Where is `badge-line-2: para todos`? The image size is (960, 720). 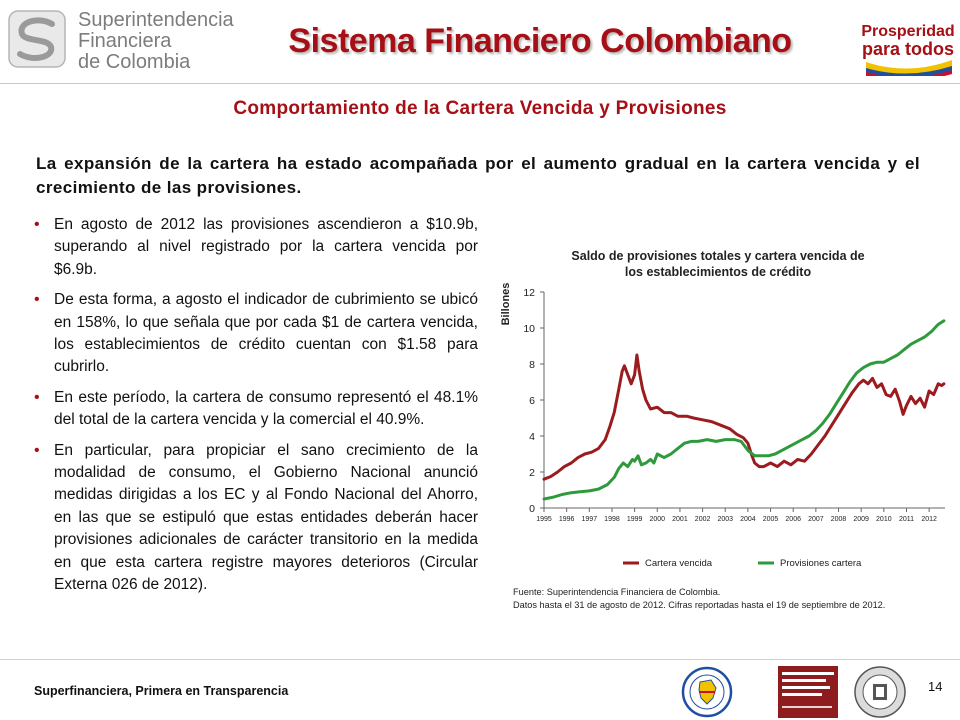
badge-line-2: para todos is located at coordinates (908, 49).